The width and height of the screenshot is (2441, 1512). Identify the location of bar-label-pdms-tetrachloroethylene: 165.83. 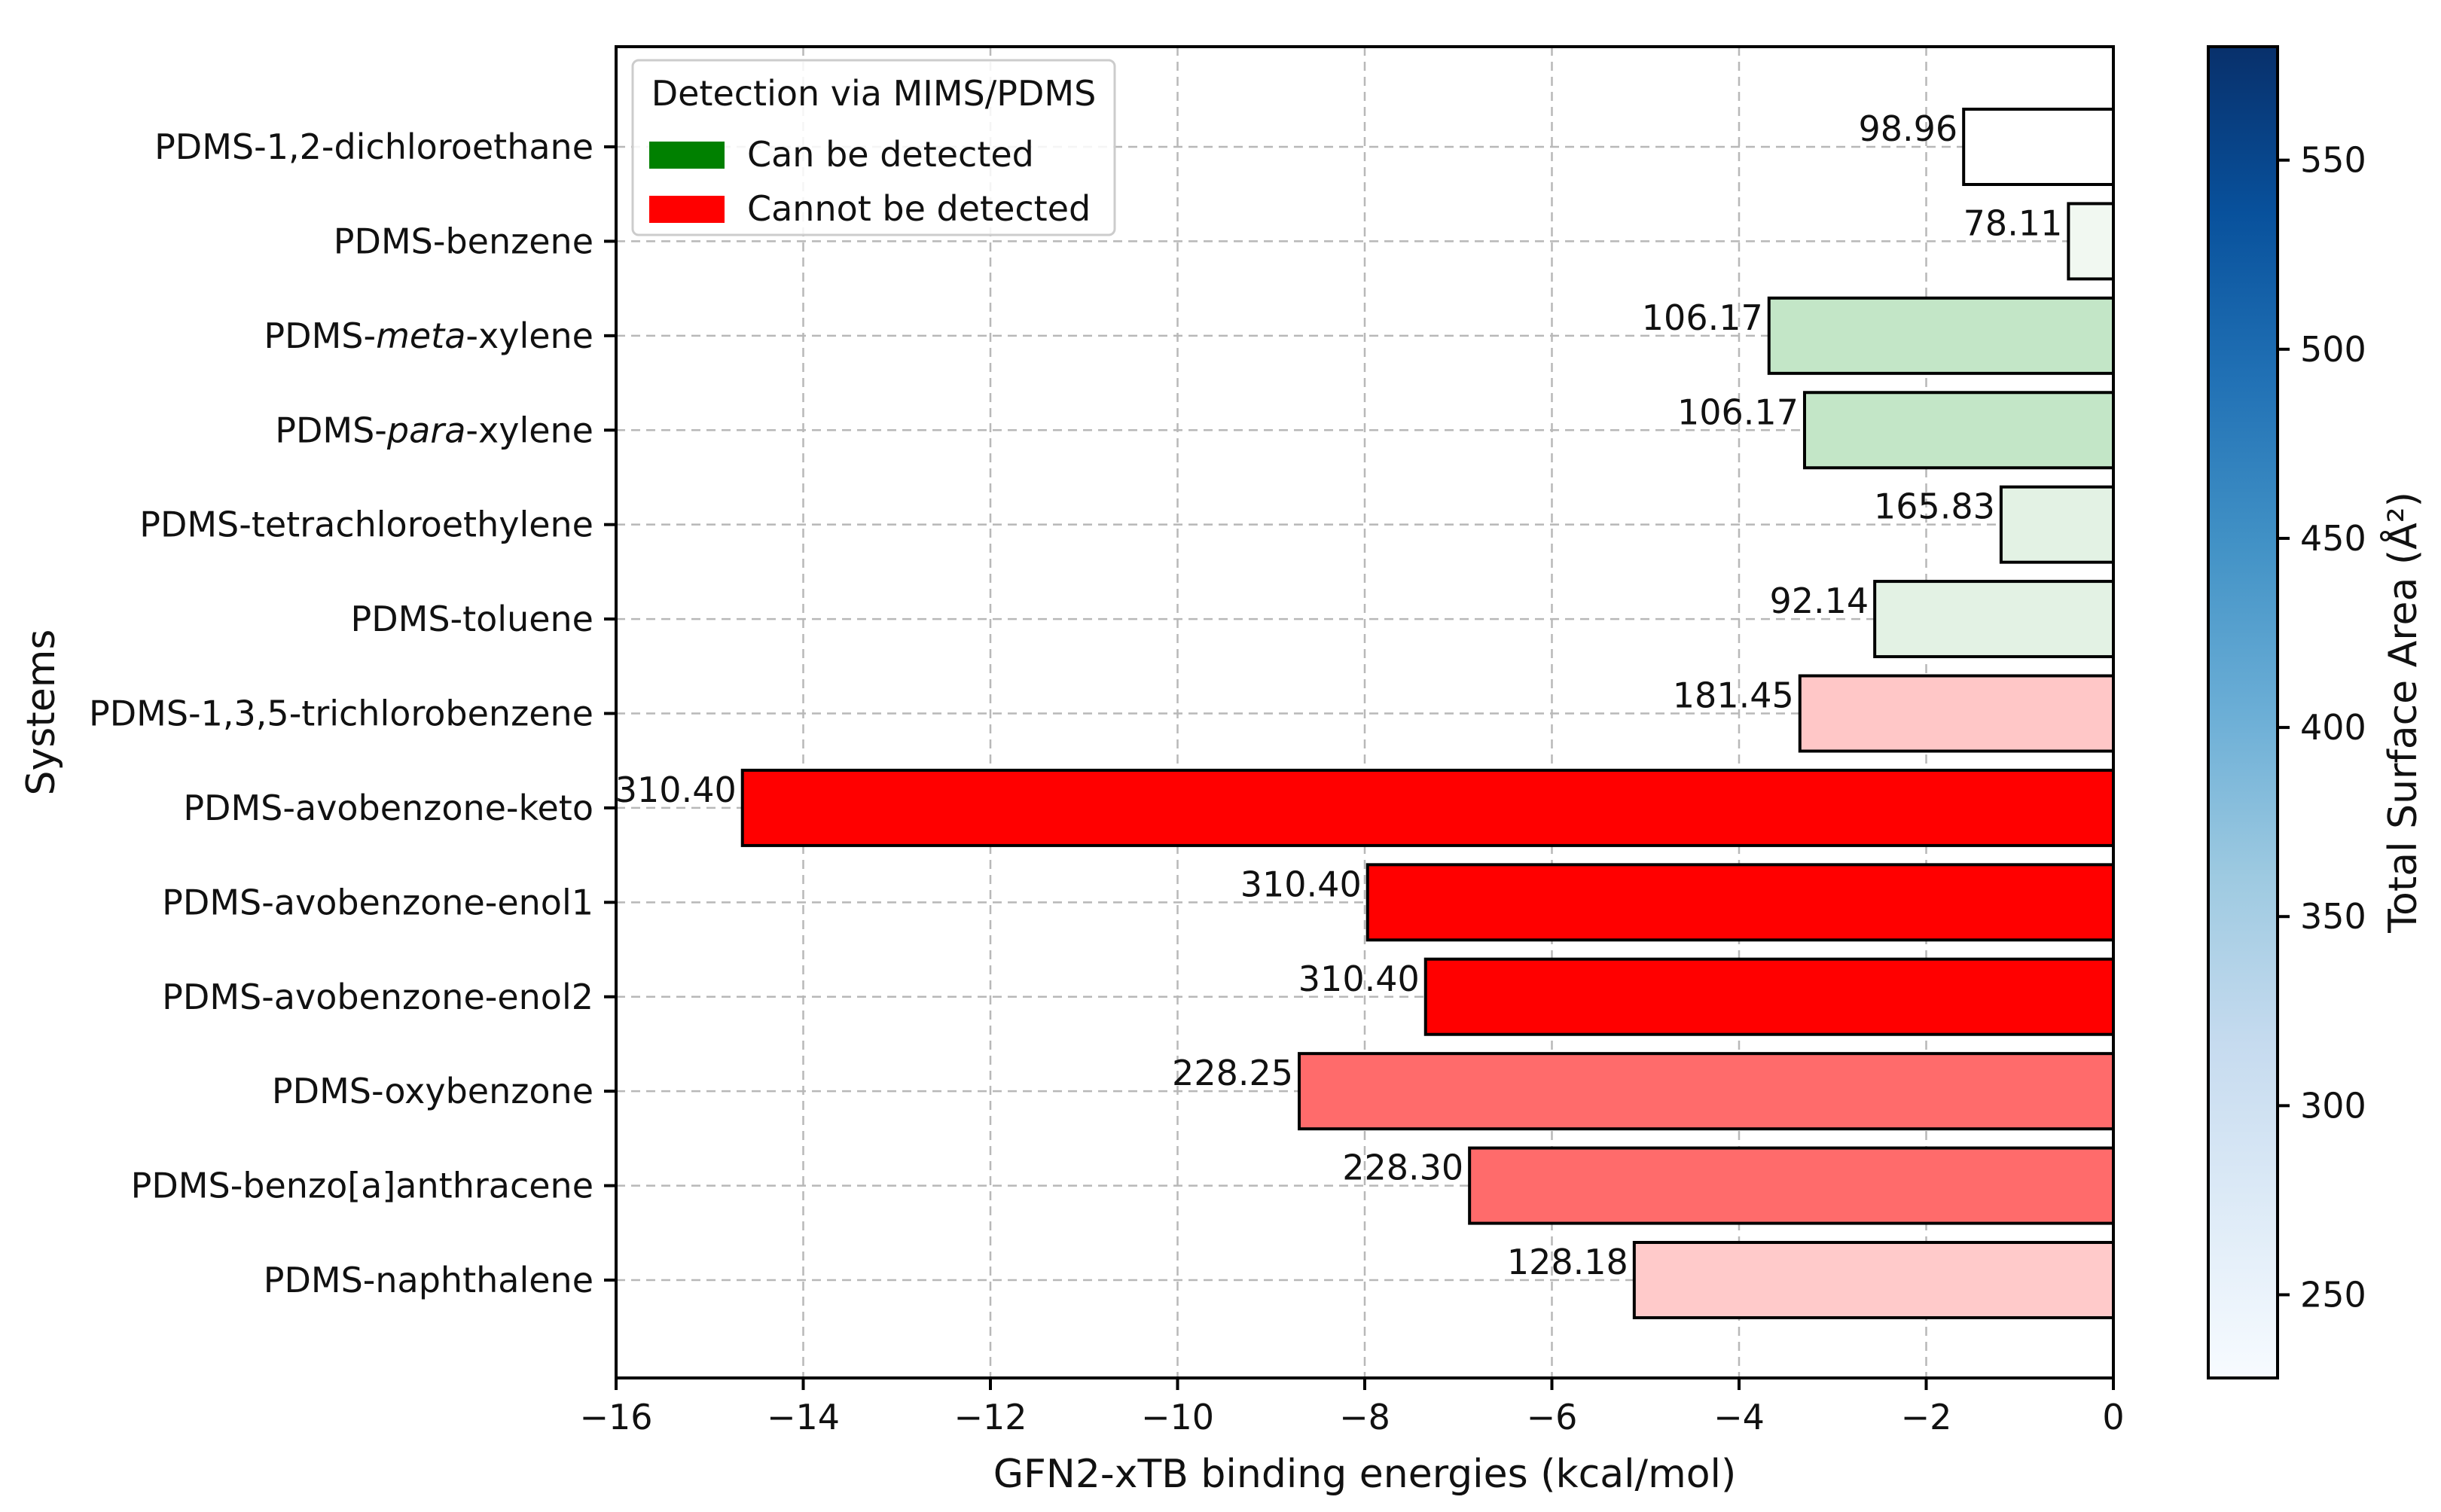
(1935, 507).